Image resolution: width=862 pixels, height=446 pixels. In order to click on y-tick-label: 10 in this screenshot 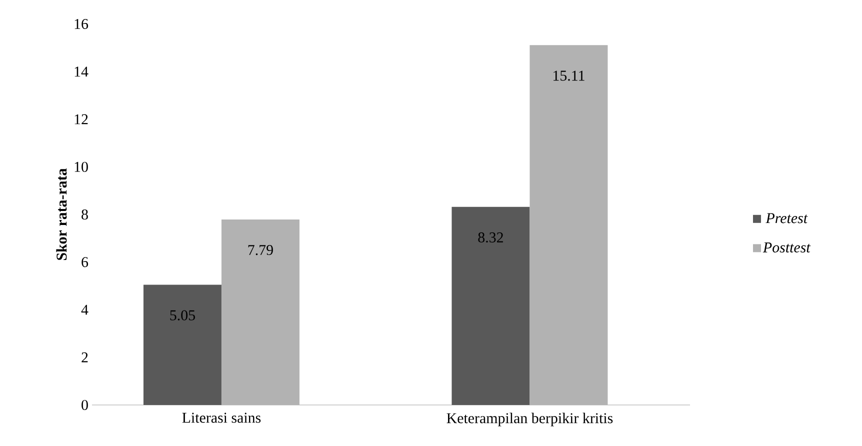, I will do `click(81, 167)`.